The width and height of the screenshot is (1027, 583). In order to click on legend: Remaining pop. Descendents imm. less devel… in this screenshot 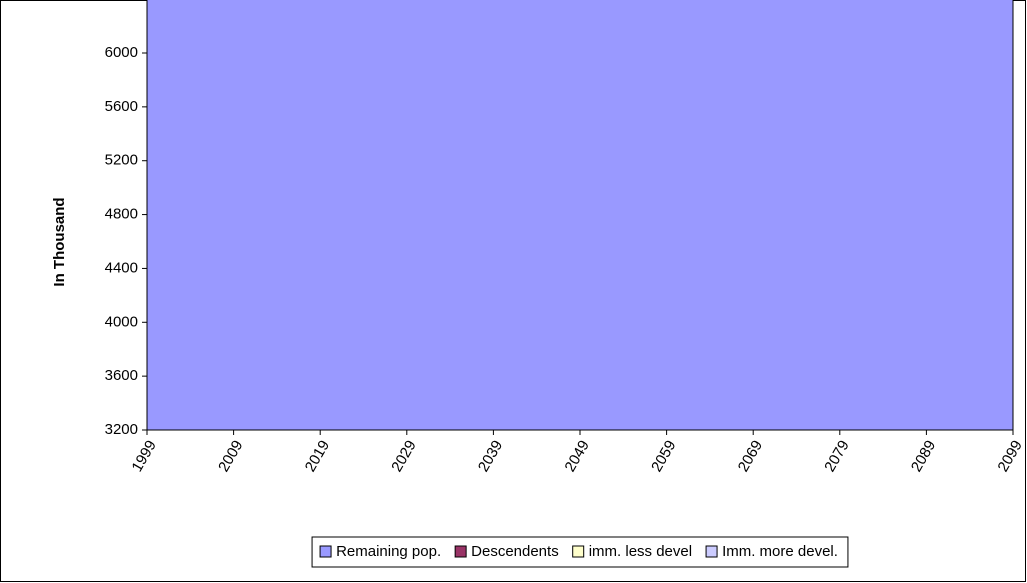, I will do `click(580, 552)`.